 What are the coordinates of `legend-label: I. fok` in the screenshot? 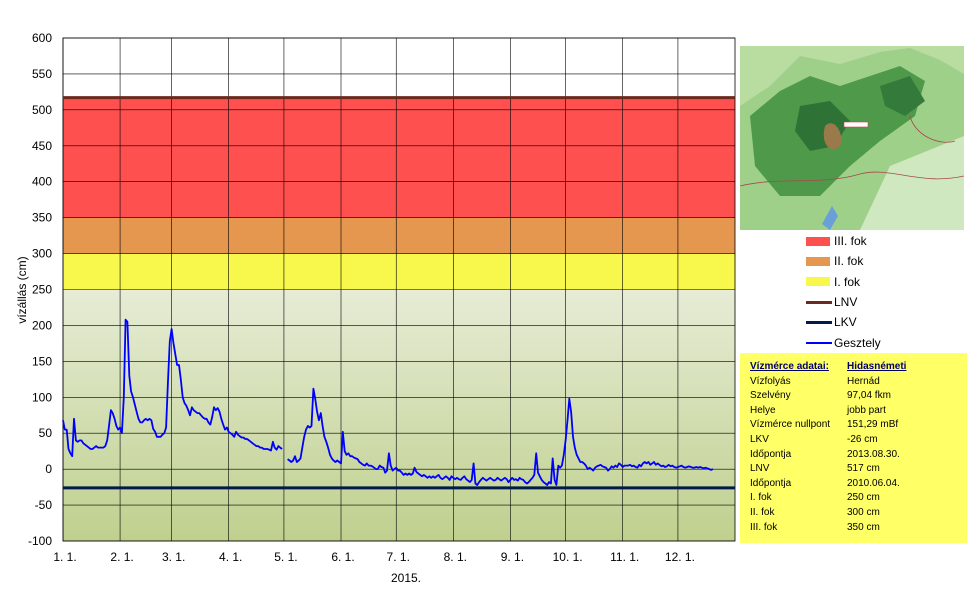 It's located at (847, 281).